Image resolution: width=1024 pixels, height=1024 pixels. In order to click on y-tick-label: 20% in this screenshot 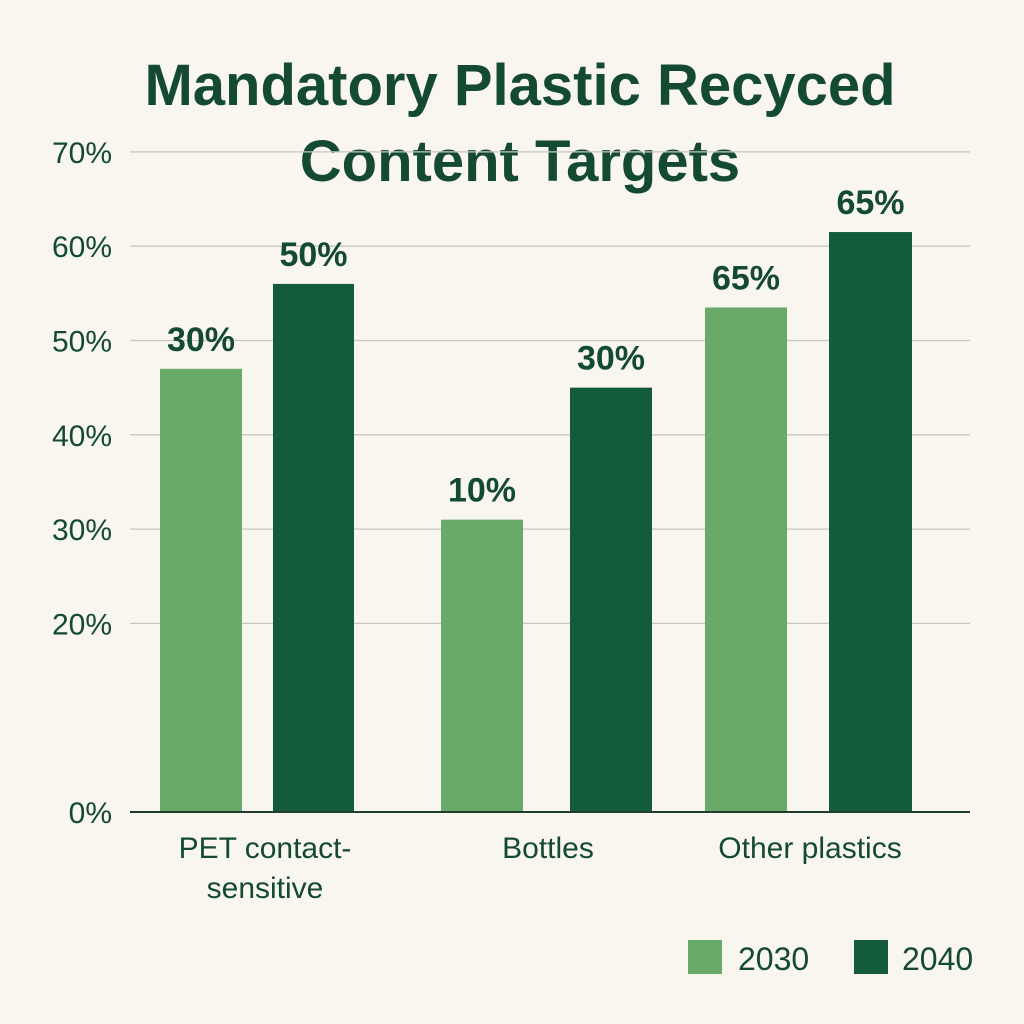, I will do `click(82, 624)`.